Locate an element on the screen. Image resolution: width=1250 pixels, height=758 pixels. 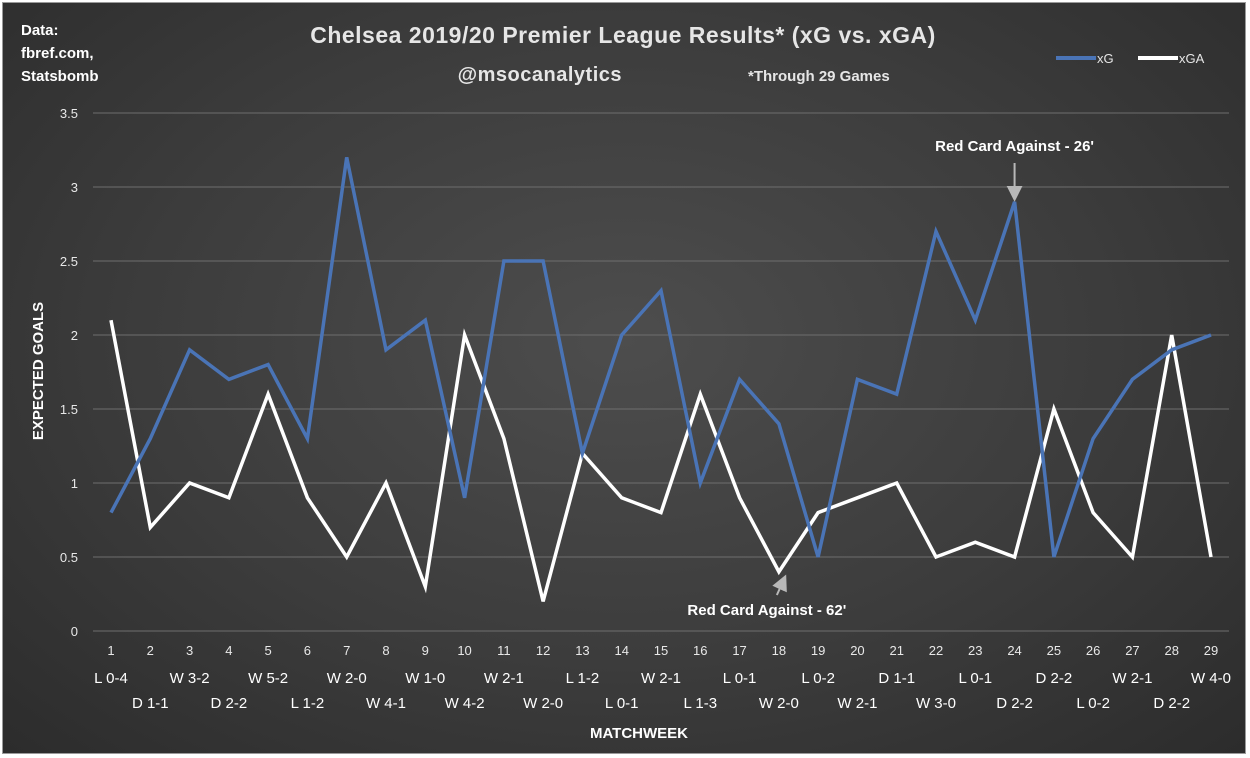
x-tick-label: 24 is located at coordinates (1014, 650).